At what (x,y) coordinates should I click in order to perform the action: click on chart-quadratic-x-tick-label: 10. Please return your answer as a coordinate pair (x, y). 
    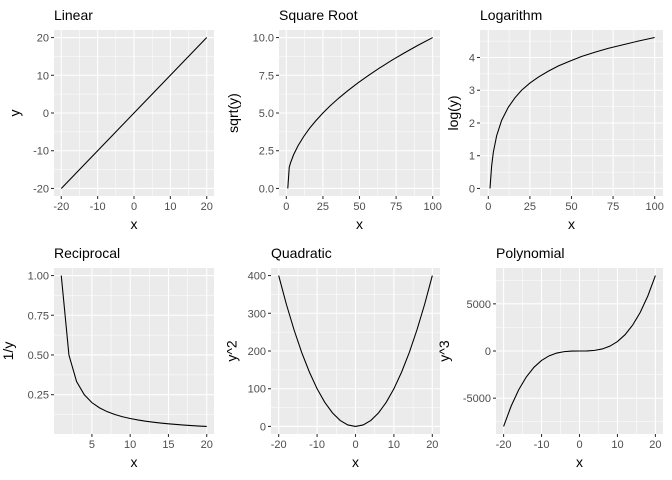
    Looking at the image, I should click on (394, 445).